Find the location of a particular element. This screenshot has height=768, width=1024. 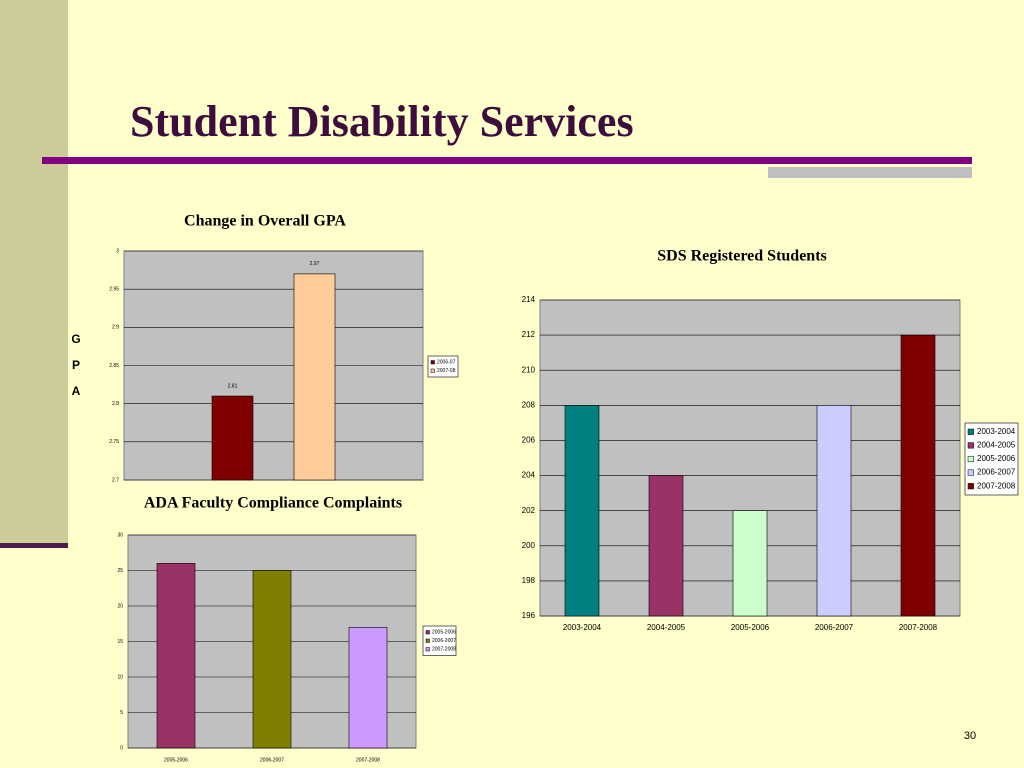

legend-label: 2003-2004 is located at coordinates (996, 431).